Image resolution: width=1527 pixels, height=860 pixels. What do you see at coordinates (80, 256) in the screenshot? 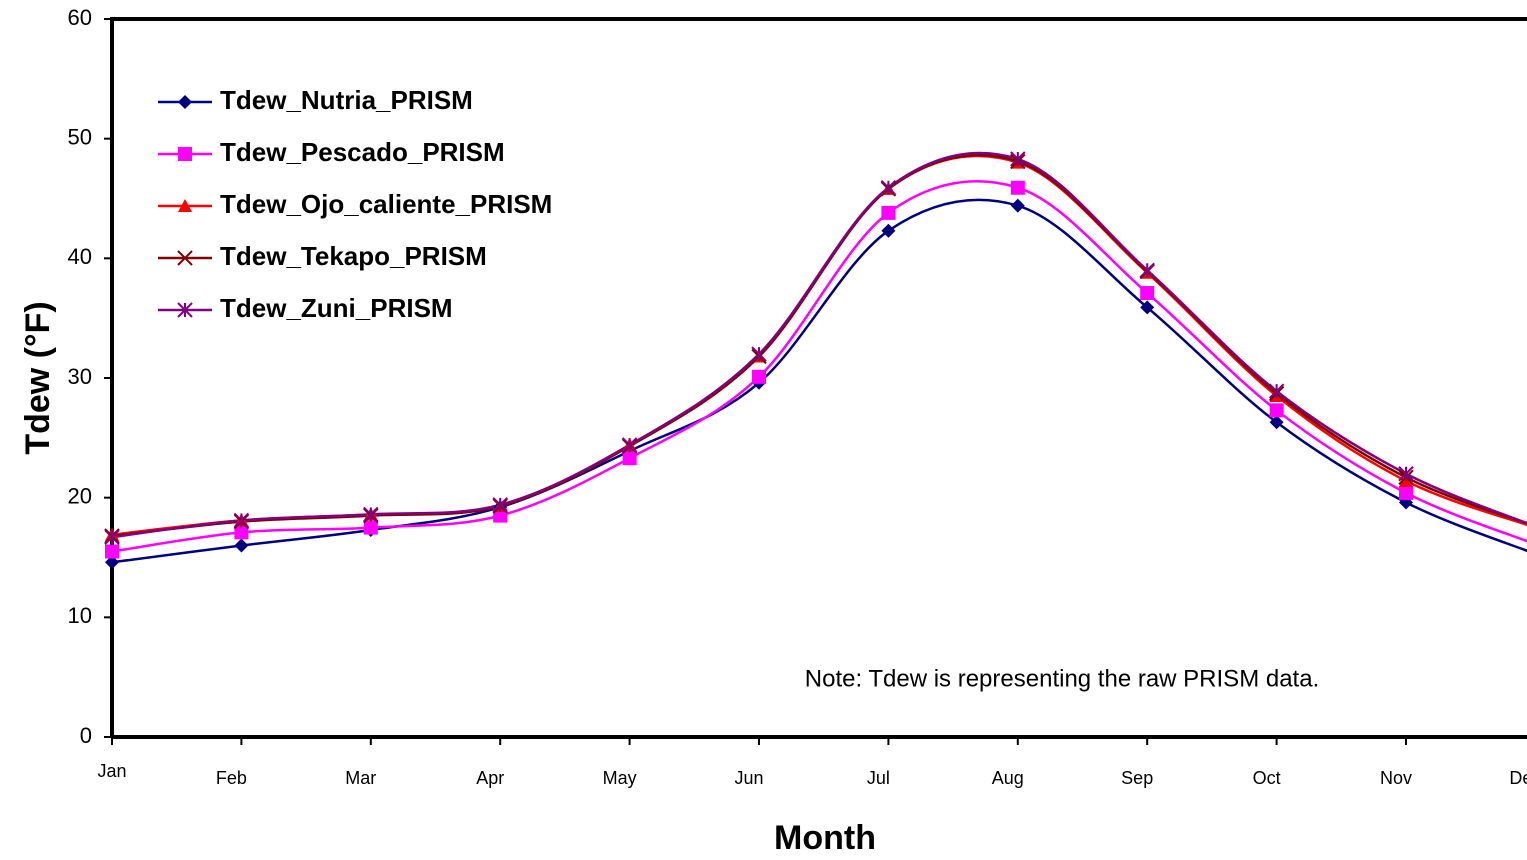
I see `y-tick-label: 40` at bounding box center [80, 256].